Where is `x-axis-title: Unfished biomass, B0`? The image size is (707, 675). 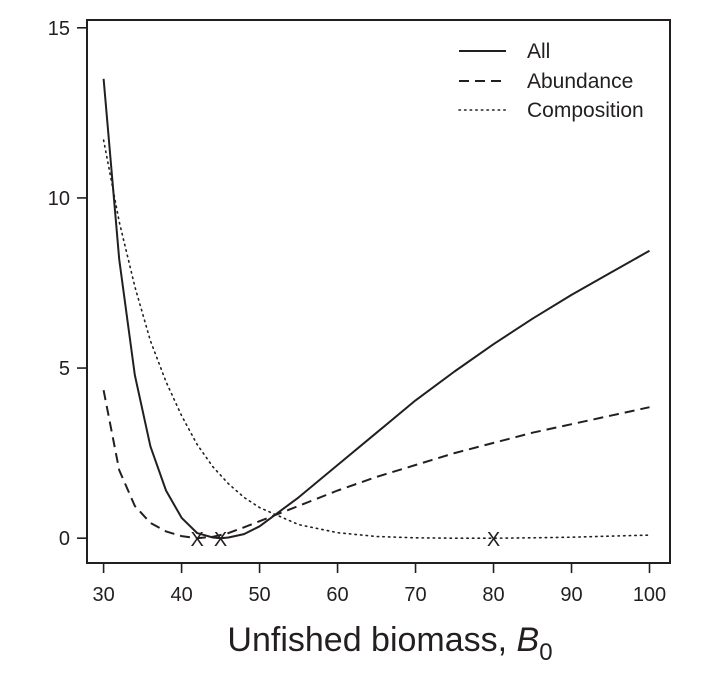
x-axis-title: Unfished biomass, B0 is located at coordinates (389, 643).